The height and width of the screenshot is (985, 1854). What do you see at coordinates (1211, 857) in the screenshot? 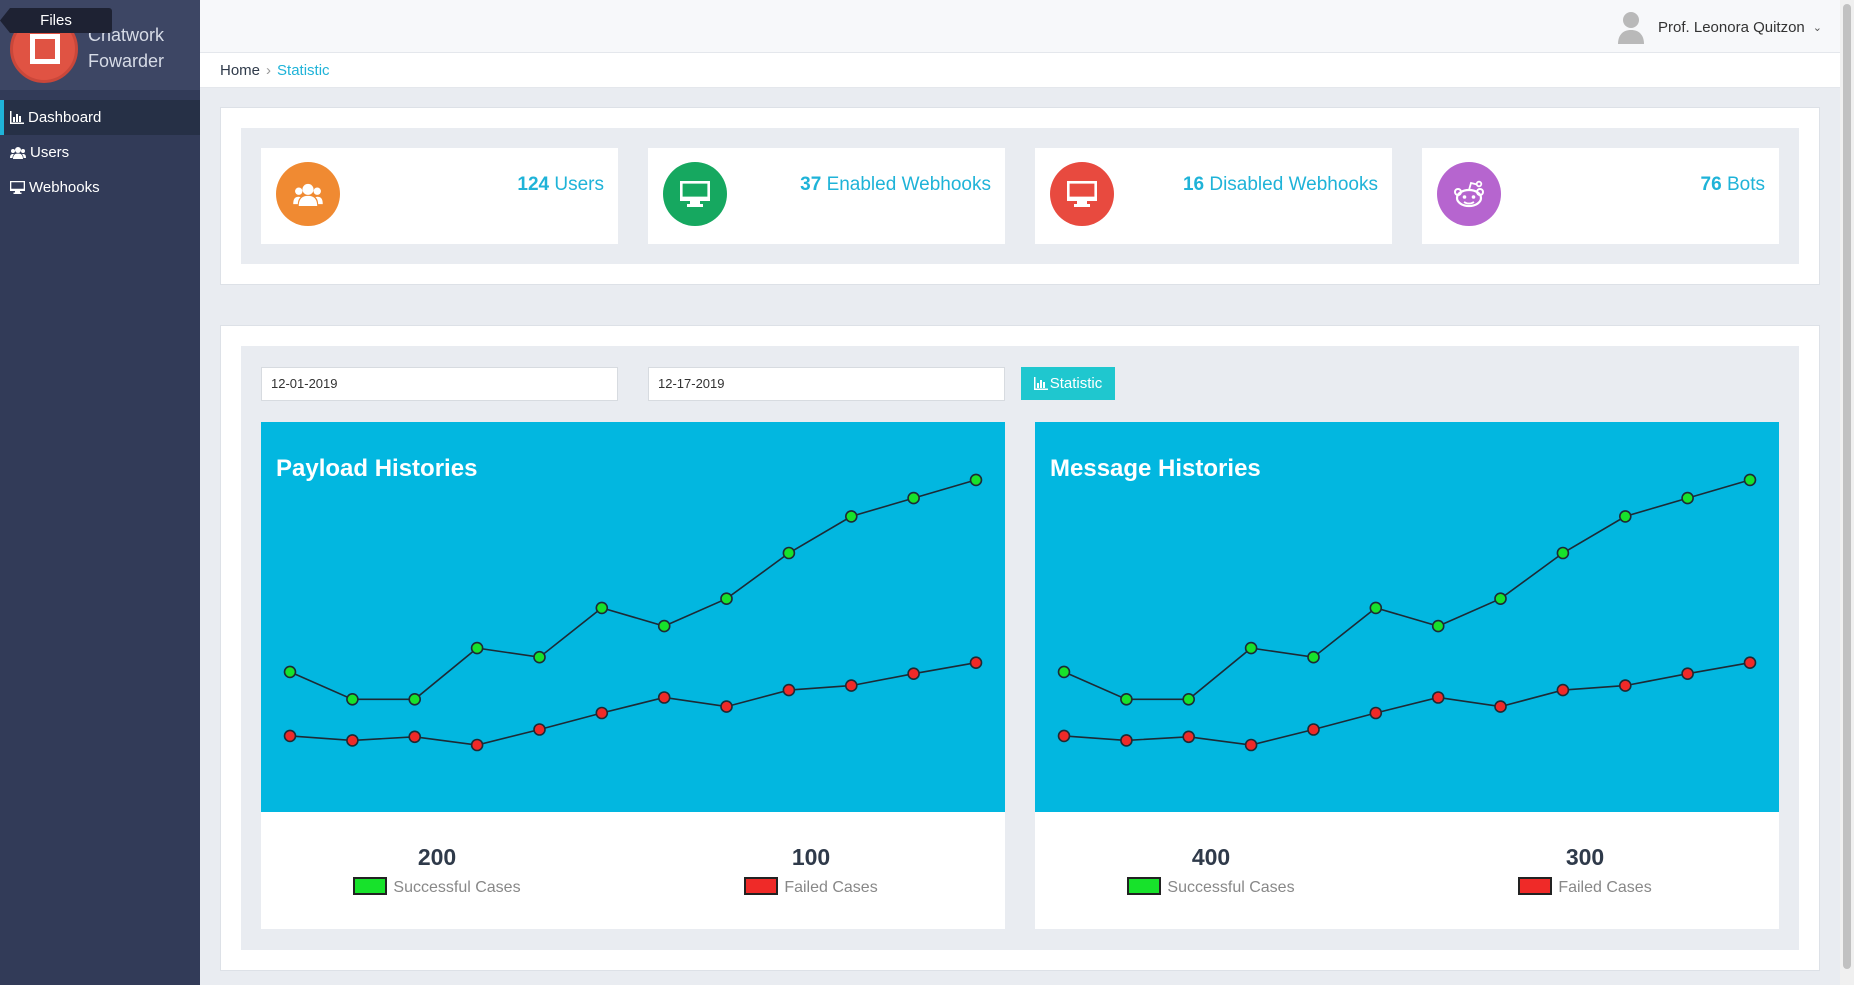
I see `successful-total: 400` at bounding box center [1211, 857].